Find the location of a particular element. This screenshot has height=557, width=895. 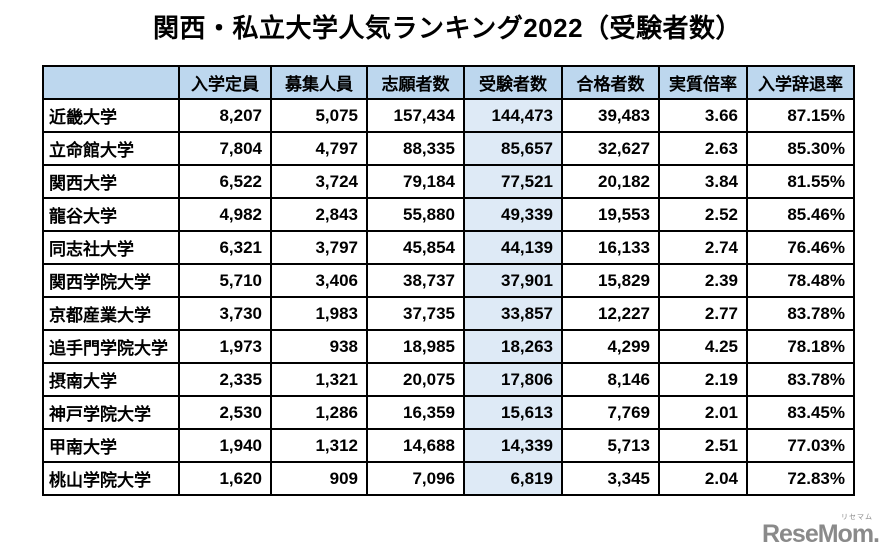

examinees-cell: 77,521 is located at coordinates (513, 181).